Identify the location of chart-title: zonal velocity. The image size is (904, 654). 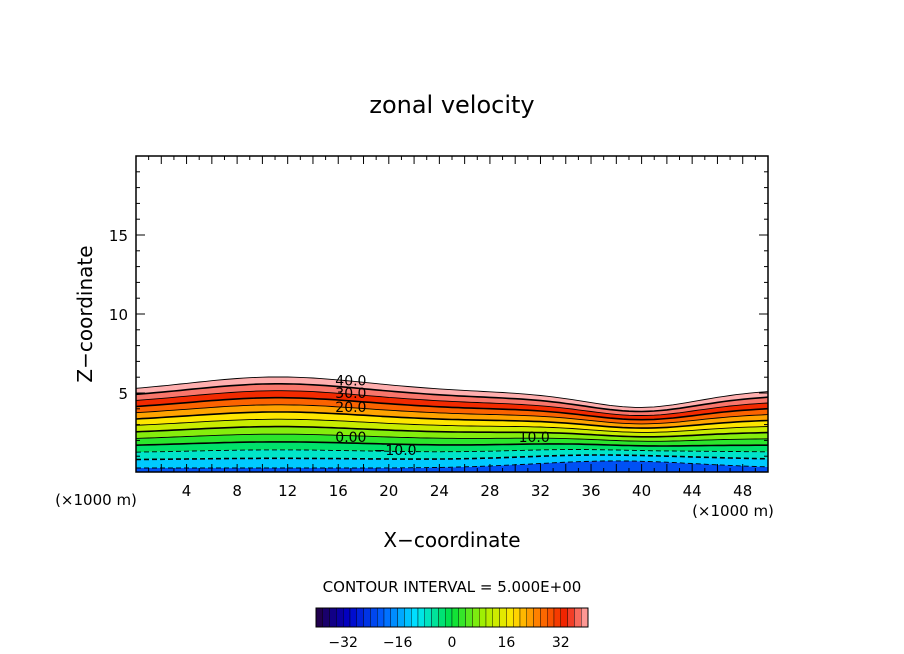
(451, 105).